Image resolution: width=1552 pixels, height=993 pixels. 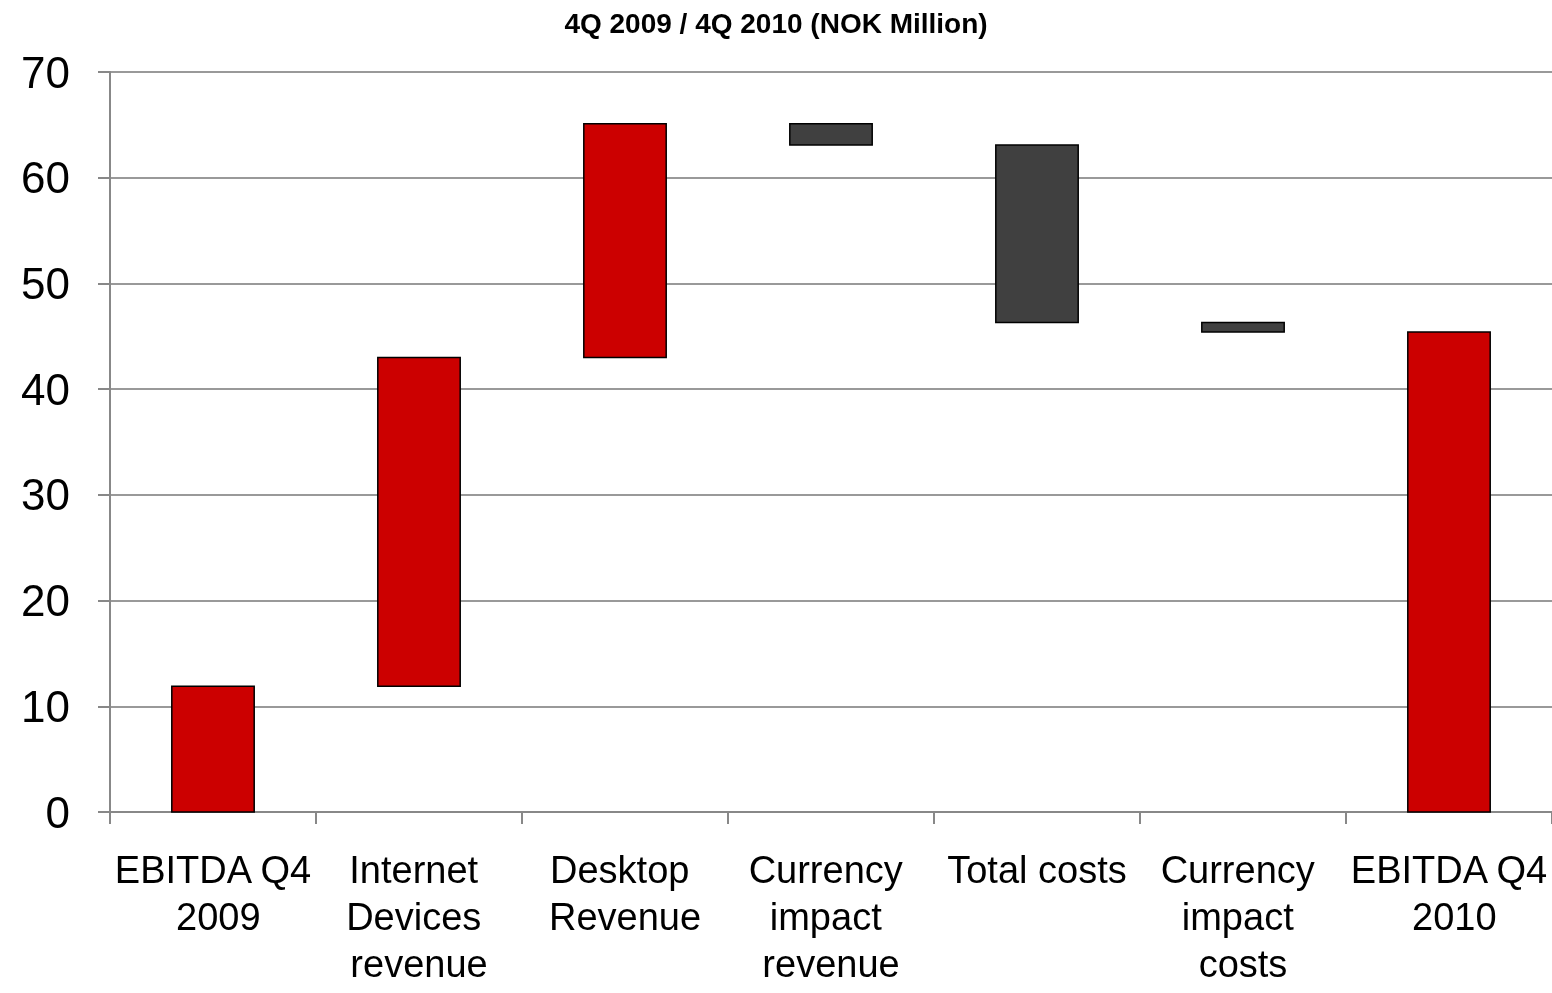 What do you see at coordinates (419, 916) in the screenshot?
I see `x-tick-label: Internet Devices revenue` at bounding box center [419, 916].